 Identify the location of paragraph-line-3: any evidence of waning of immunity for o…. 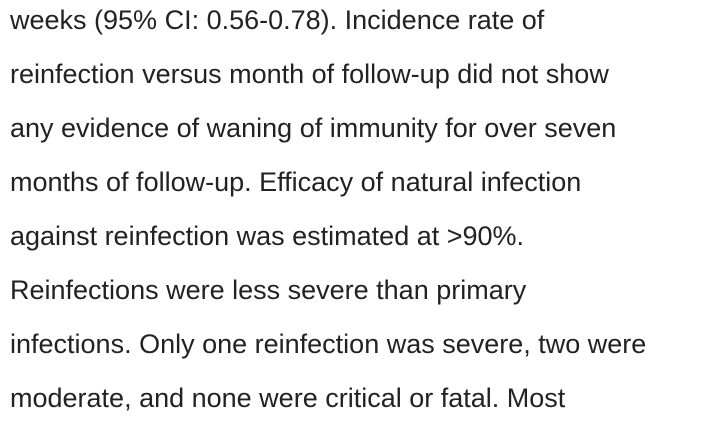
(313, 128).